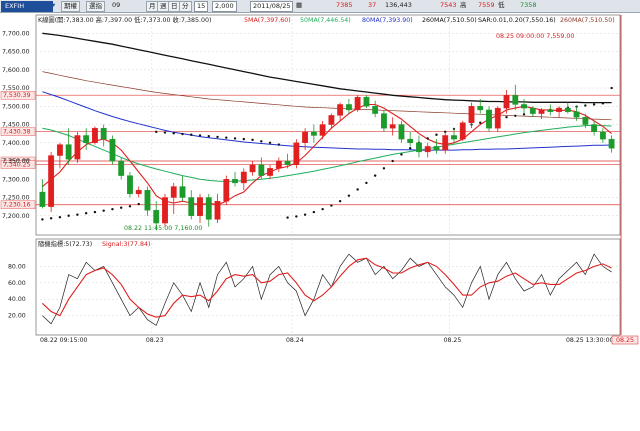 This screenshot has height=431, width=640. What do you see at coordinates (16, 88) in the screenshot?
I see `y-tick-label: 7,550.00` at bounding box center [16, 88].